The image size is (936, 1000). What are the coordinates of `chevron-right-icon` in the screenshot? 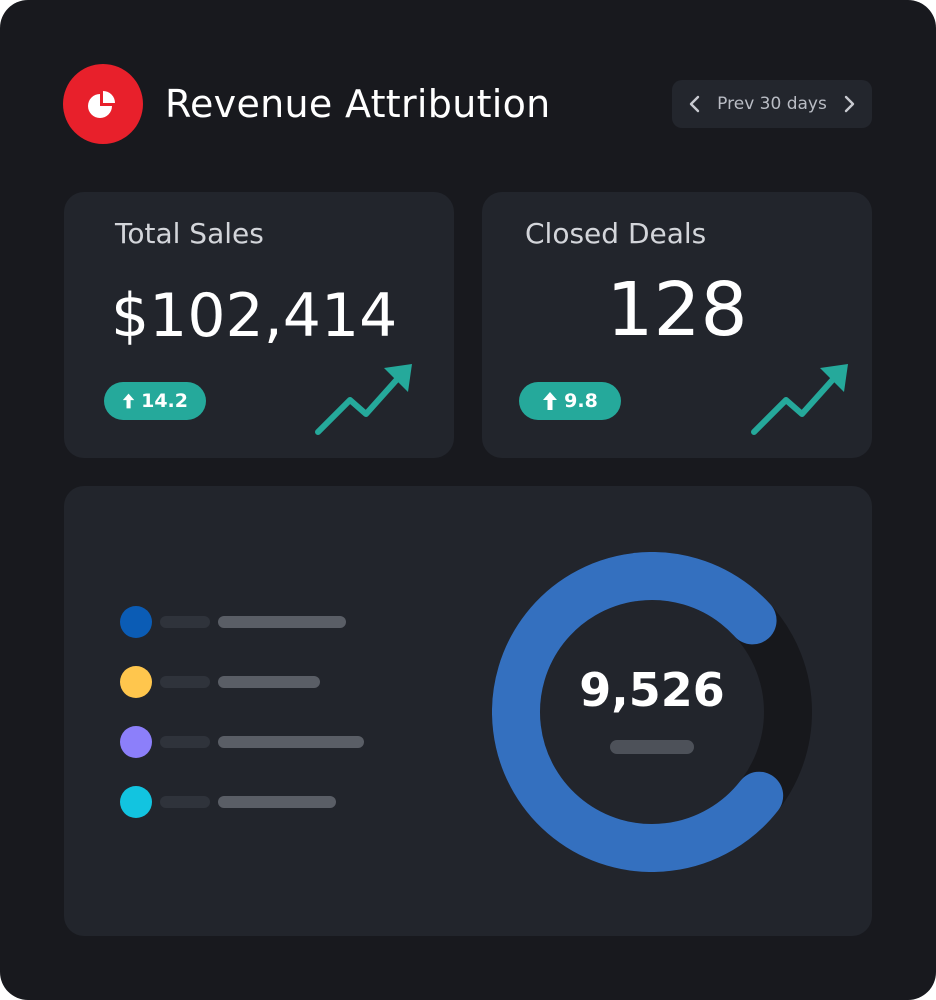 It's located at (849, 104).